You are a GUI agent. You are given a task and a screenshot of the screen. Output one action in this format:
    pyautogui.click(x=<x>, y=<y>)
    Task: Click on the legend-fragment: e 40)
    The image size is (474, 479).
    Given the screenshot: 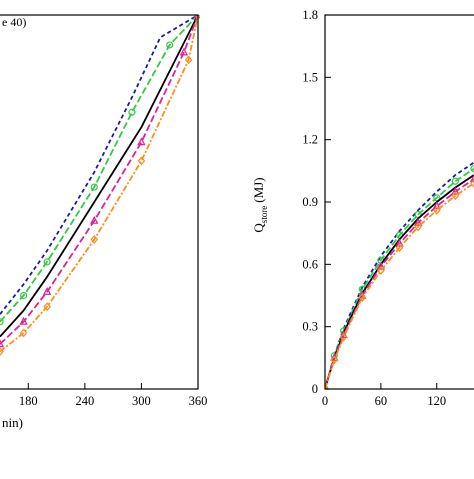 What is the action you would take?
    pyautogui.click(x=14, y=22)
    